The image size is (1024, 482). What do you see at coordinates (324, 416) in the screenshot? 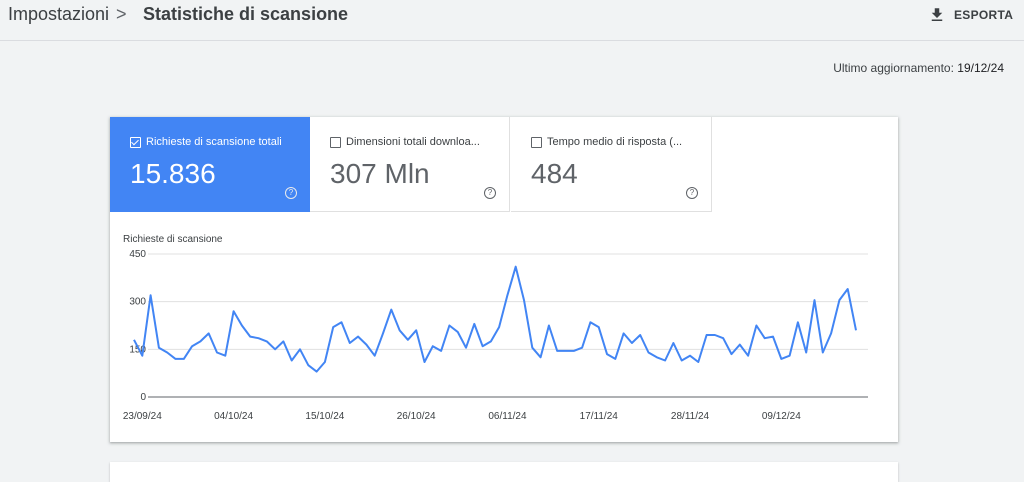
I see `x-tick-label: 15/10/24` at bounding box center [324, 416].